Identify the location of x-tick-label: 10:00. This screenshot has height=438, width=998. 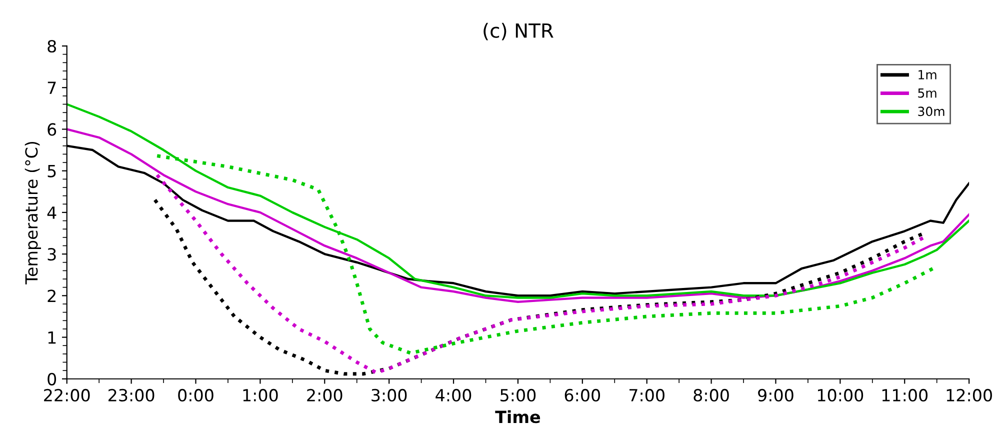
(841, 395).